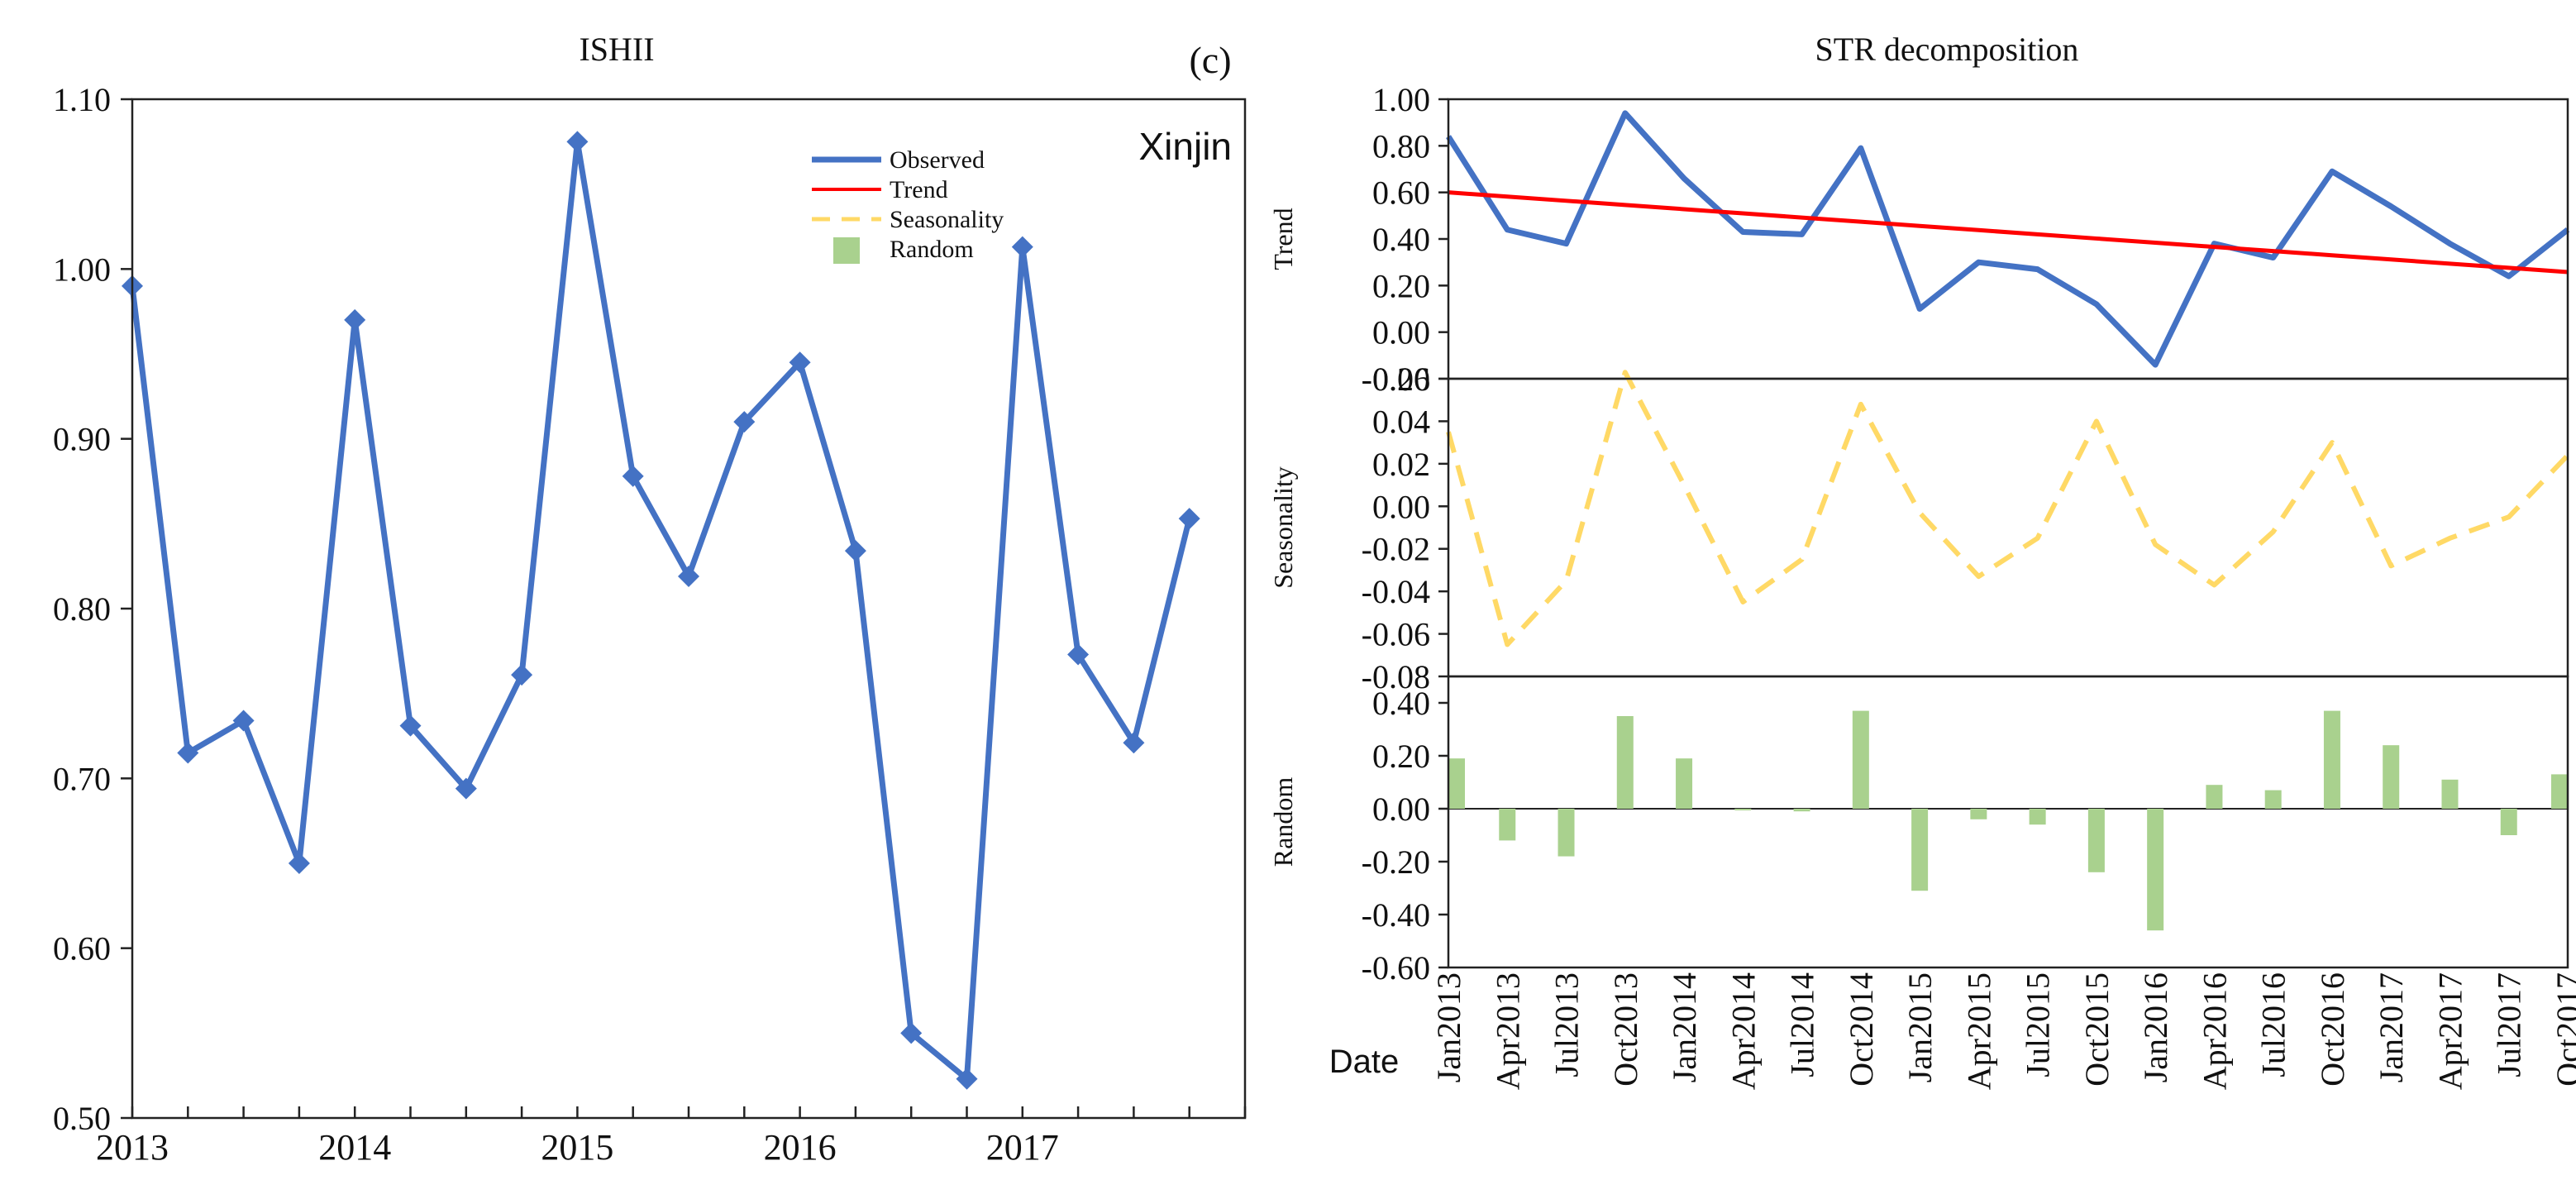 Image resolution: width=2576 pixels, height=1180 pixels. What do you see at coordinates (1401, 421) in the screenshot?
I see `y-tick-label: 0.04` at bounding box center [1401, 421].